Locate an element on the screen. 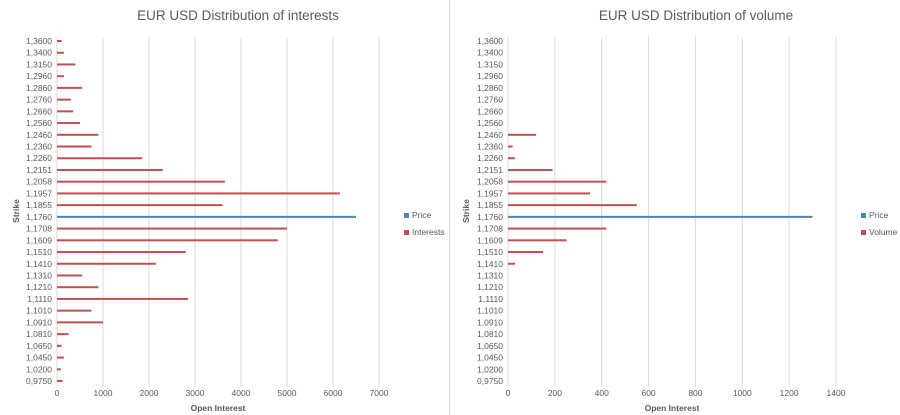  y-tick-label: 1,3600 is located at coordinates (490, 41).